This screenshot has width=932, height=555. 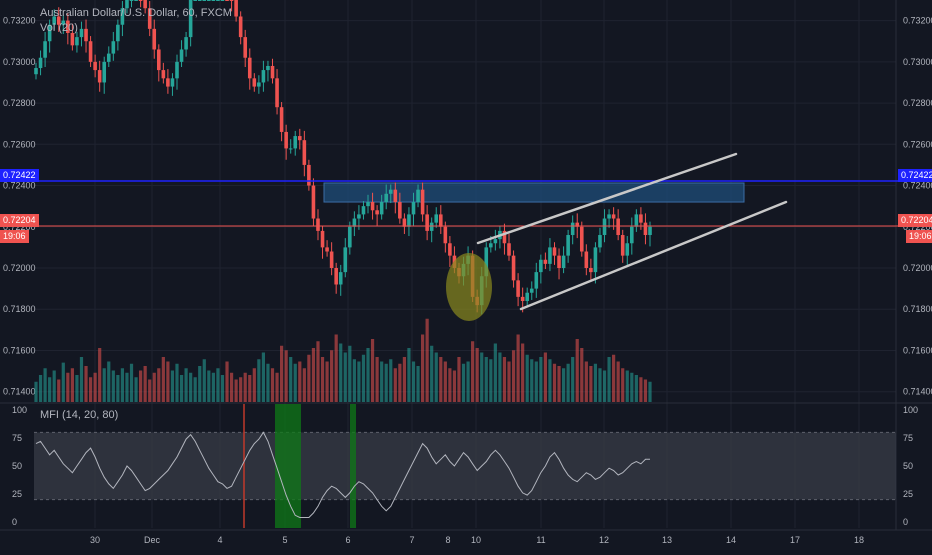 What do you see at coordinates (19, 410) in the screenshot?
I see `mfi-tick-label-left: 100` at bounding box center [19, 410].